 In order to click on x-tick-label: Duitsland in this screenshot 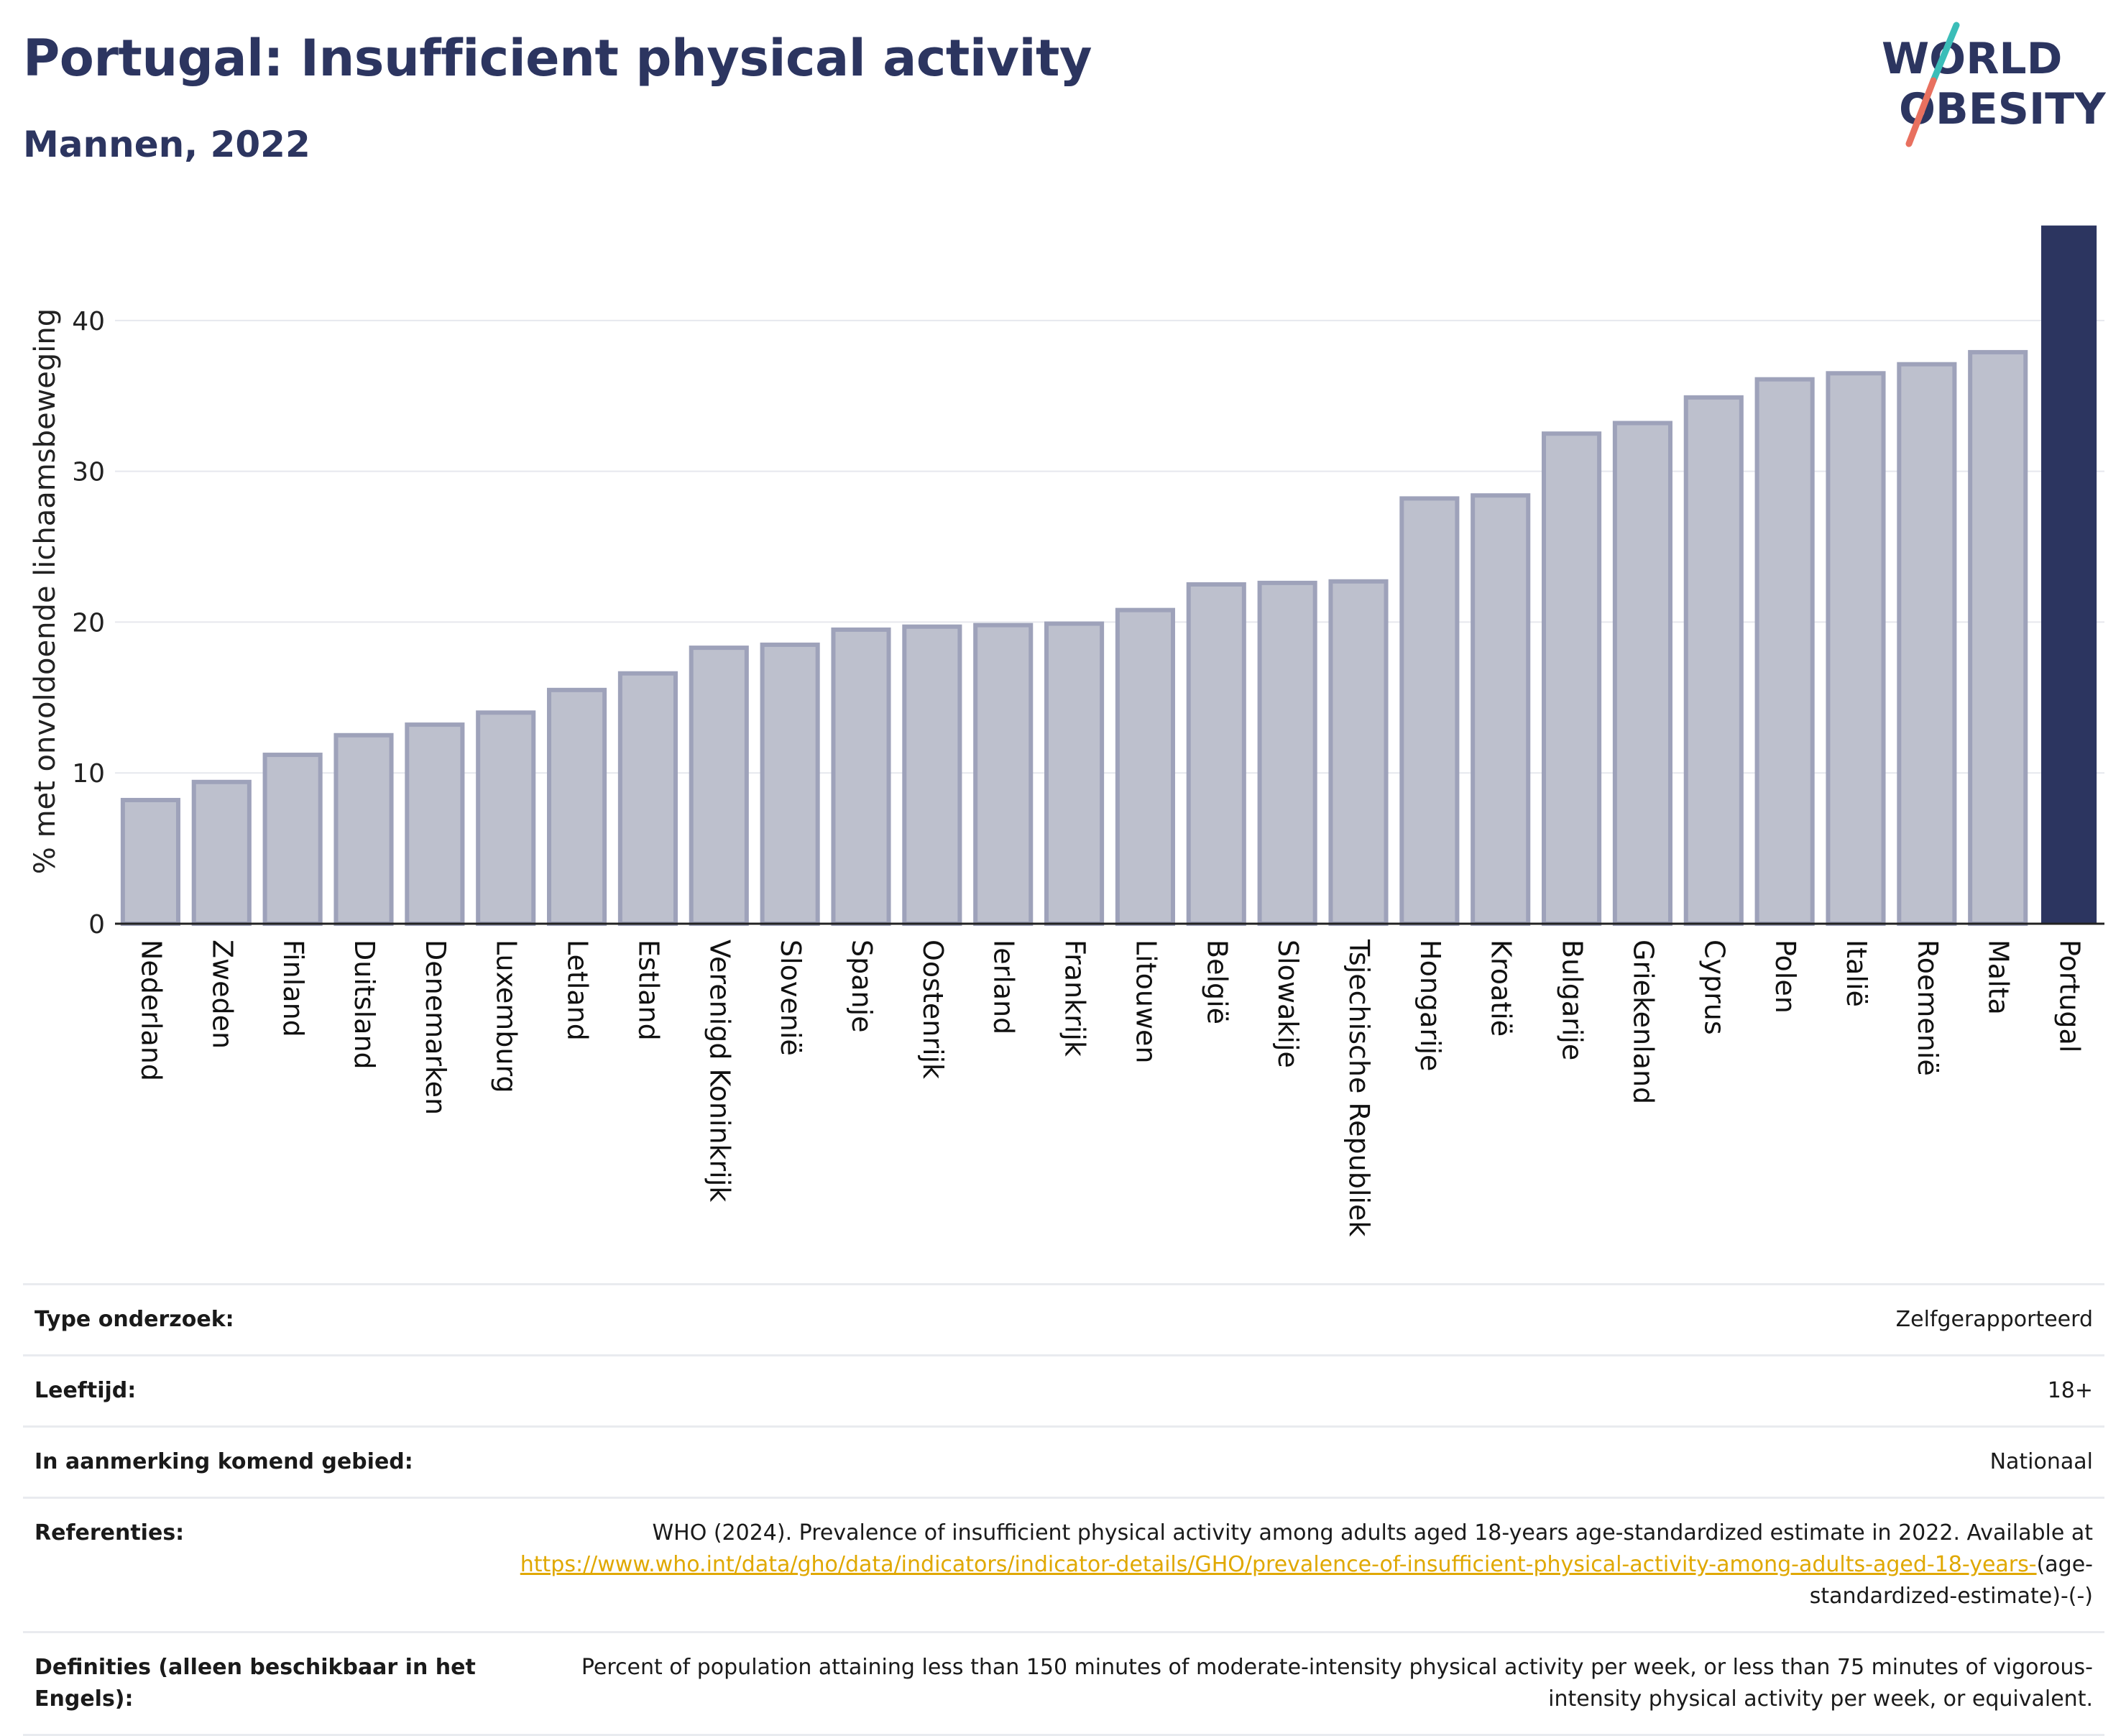, I will do `click(364, 1005)`.